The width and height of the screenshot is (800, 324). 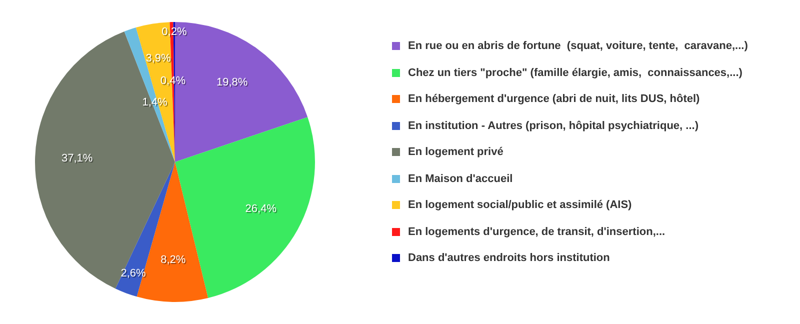 What do you see at coordinates (460, 178) in the screenshot?
I see `legend-label: En Maison d'accueil` at bounding box center [460, 178].